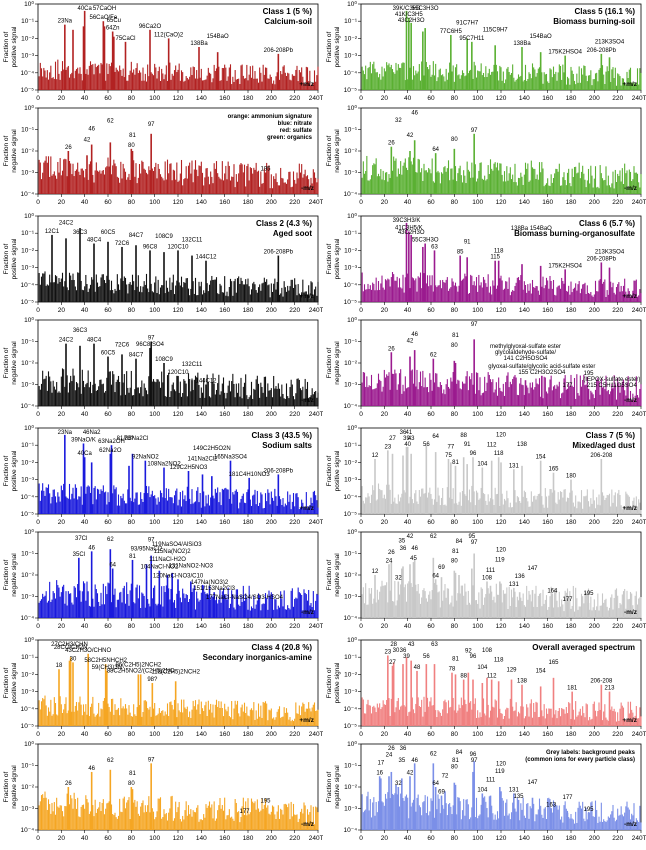  Describe the element at coordinates (391, 144) in the screenshot. I see `peak-label: 26` at that location.